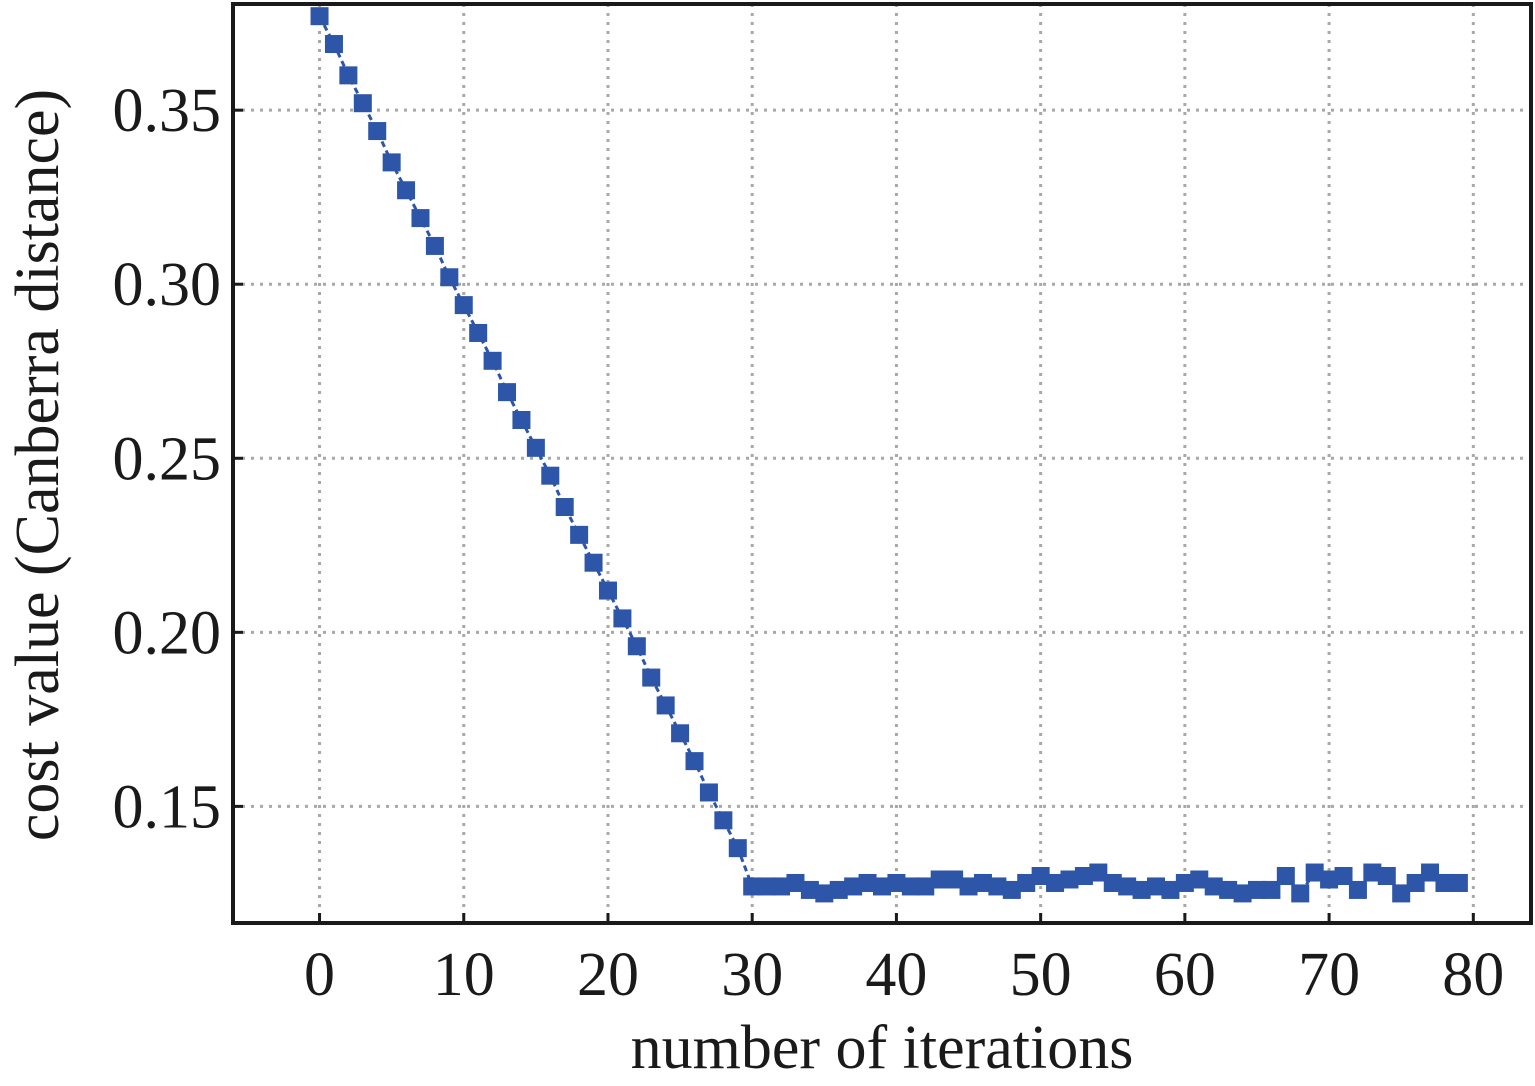 The image size is (1535, 1086). Describe the element at coordinates (167, 633) in the screenshot. I see `y-tick-label: 0.20` at that location.